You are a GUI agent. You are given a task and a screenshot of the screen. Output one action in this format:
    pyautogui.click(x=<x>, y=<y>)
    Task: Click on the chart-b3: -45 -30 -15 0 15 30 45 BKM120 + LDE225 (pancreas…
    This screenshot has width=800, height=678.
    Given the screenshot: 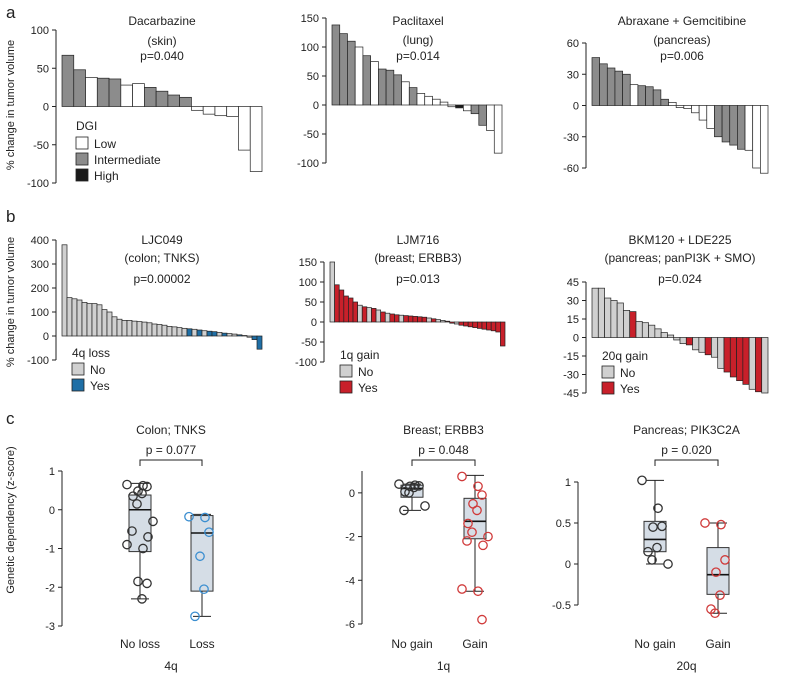 What is the action you would take?
    pyautogui.click(x=666, y=316)
    